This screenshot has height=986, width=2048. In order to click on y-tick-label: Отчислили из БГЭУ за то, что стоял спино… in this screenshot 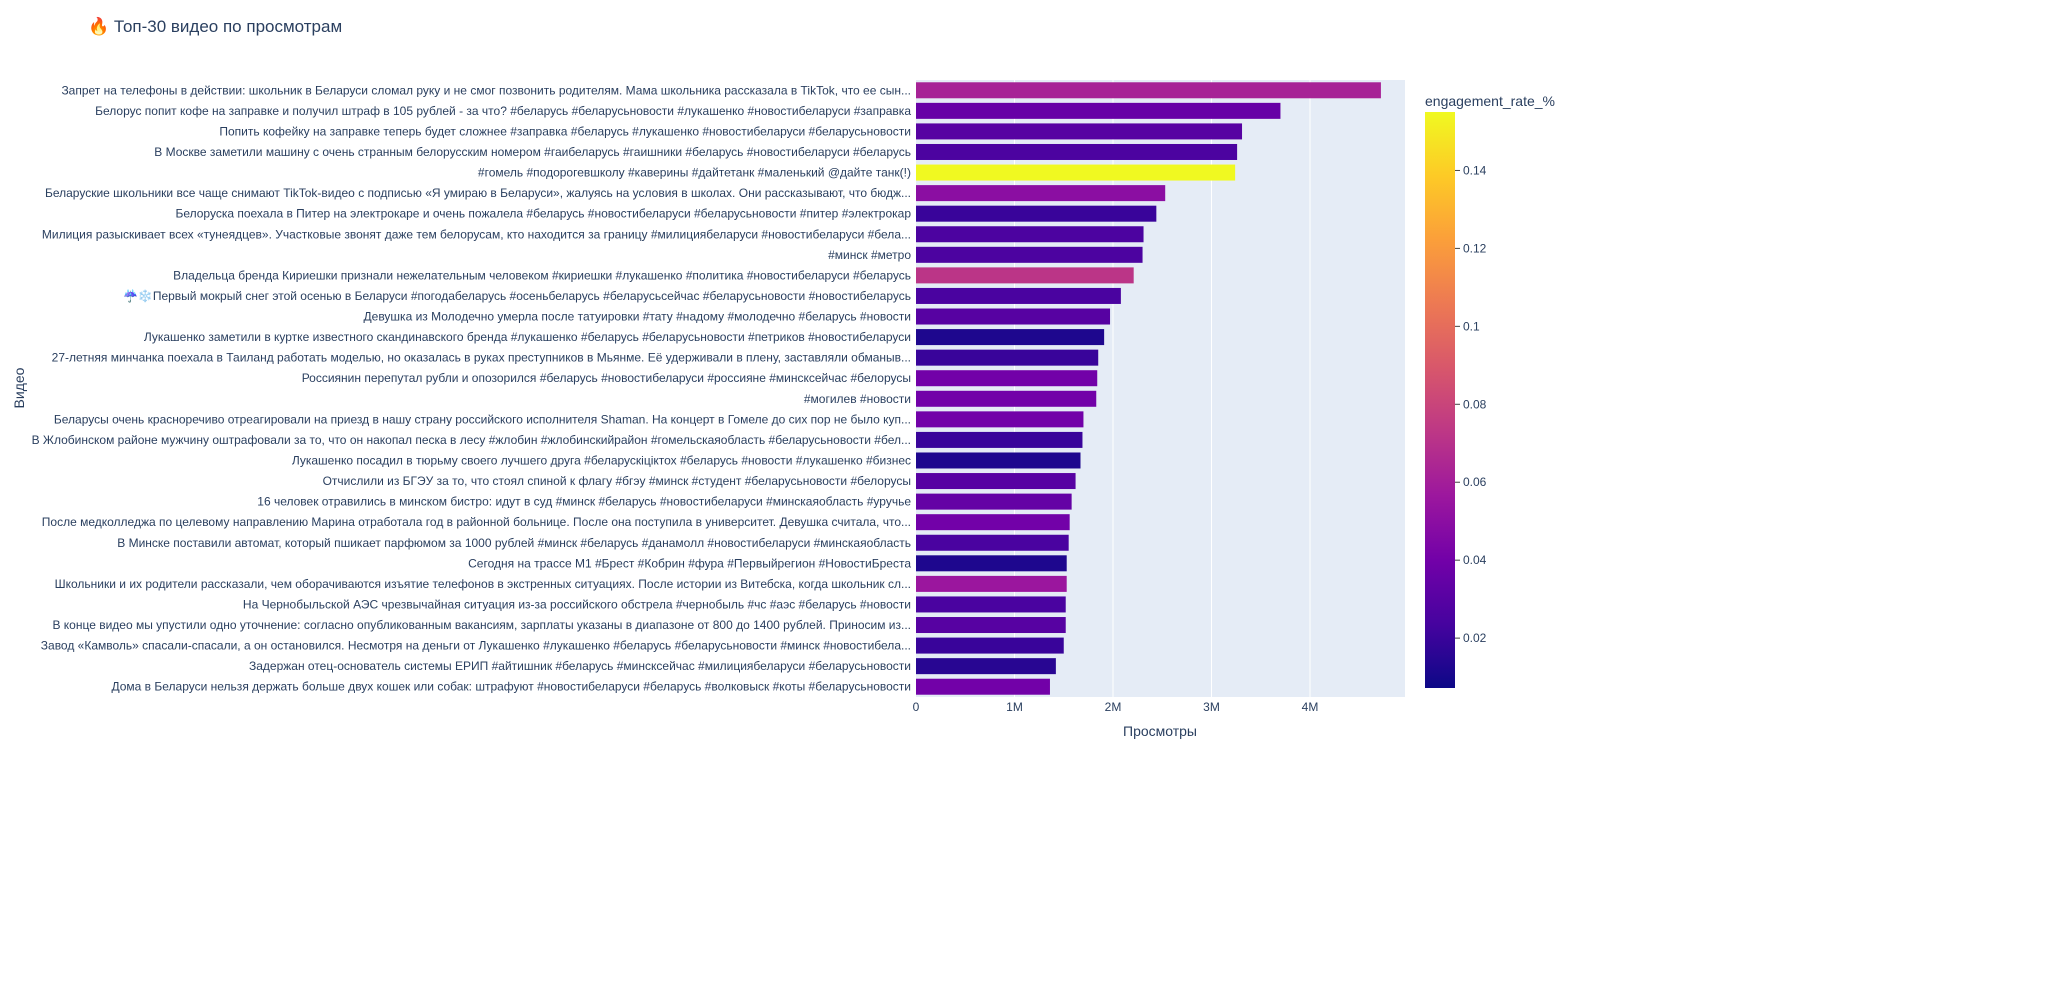, I will do `click(617, 481)`.